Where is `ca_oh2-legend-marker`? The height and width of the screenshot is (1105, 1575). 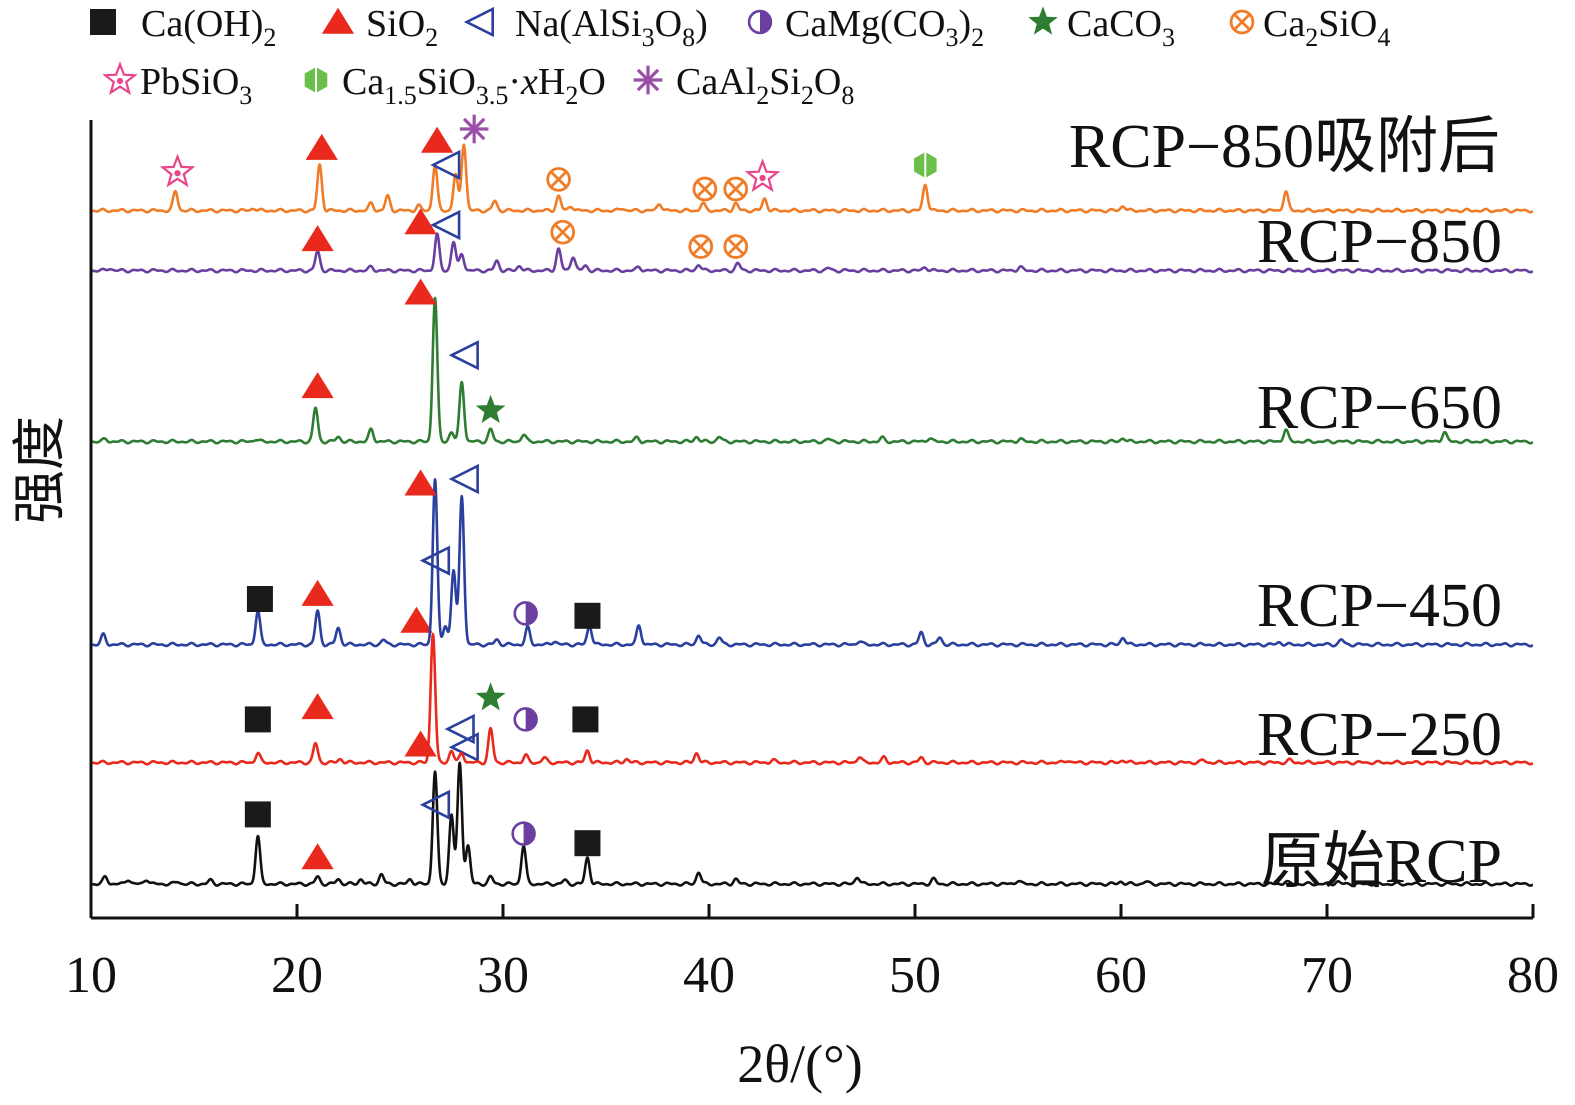 ca_oh2-legend-marker is located at coordinates (103, 22).